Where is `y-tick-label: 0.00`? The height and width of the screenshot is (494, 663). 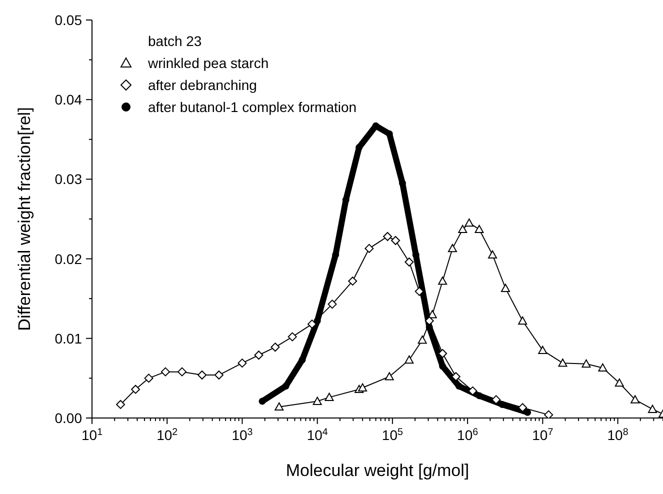 y-tick-label: 0.00 is located at coordinates (68, 418).